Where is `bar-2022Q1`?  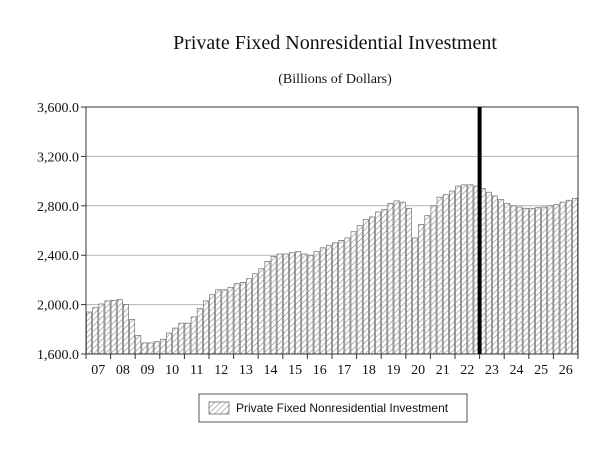 bar-2022Q1 is located at coordinates (458, 270).